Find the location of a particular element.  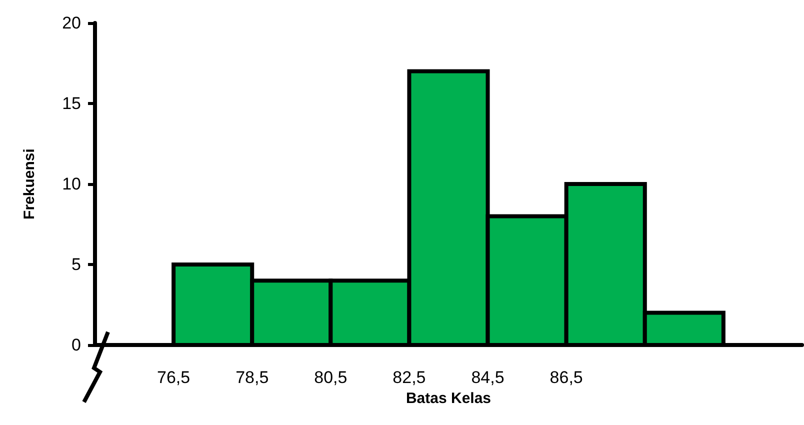

y-tick-label: 10 is located at coordinates (71, 184).